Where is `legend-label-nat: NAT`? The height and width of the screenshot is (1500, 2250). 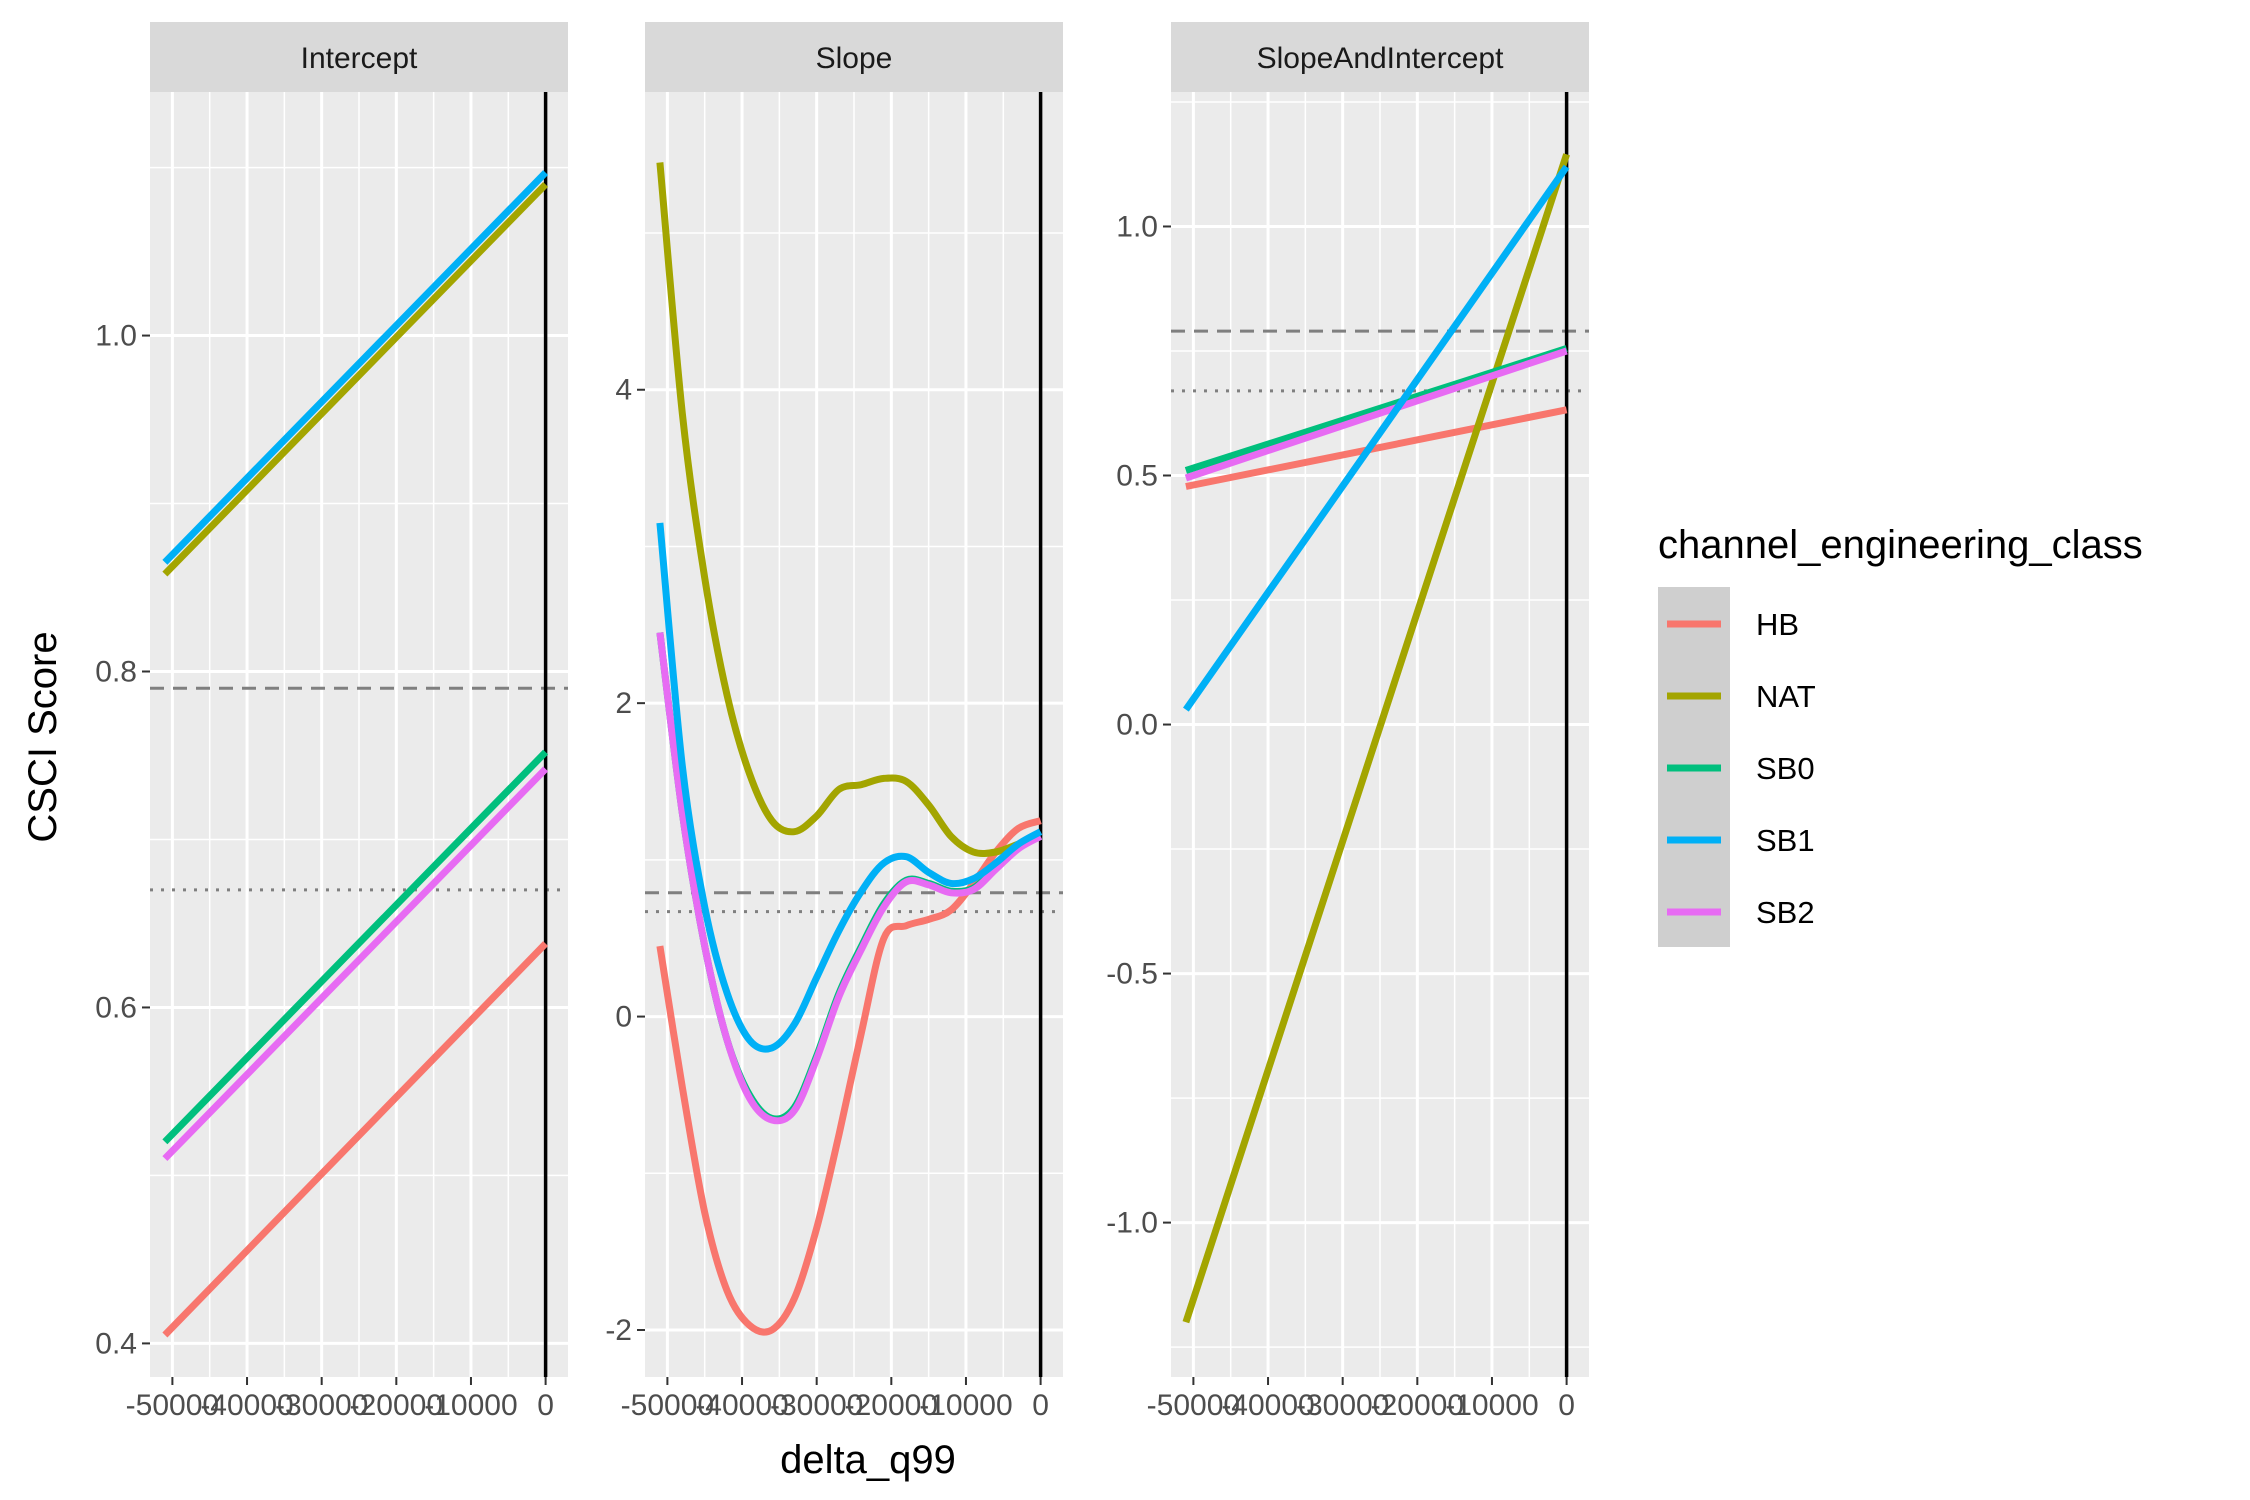 legend-label-nat: NAT is located at coordinates (1786, 696).